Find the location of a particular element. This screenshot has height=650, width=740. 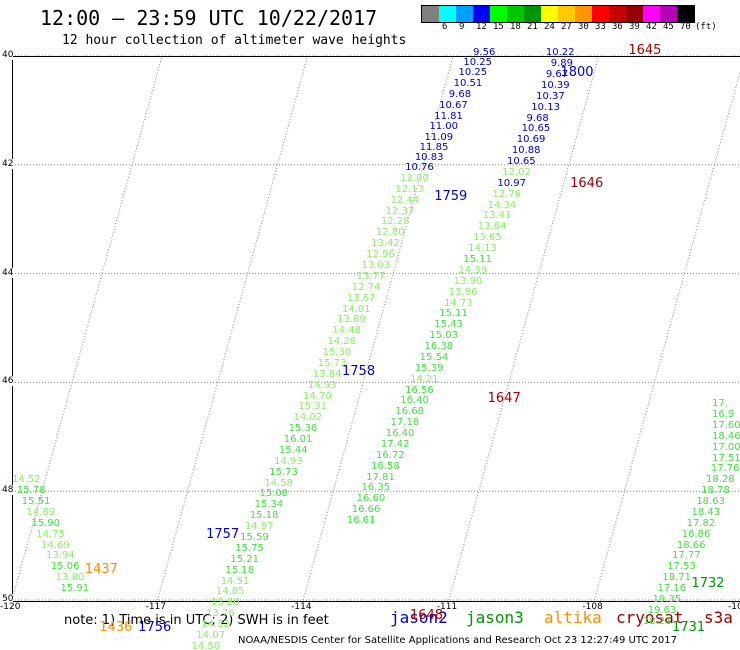

scale-label: 9 is located at coordinates (462, 27).